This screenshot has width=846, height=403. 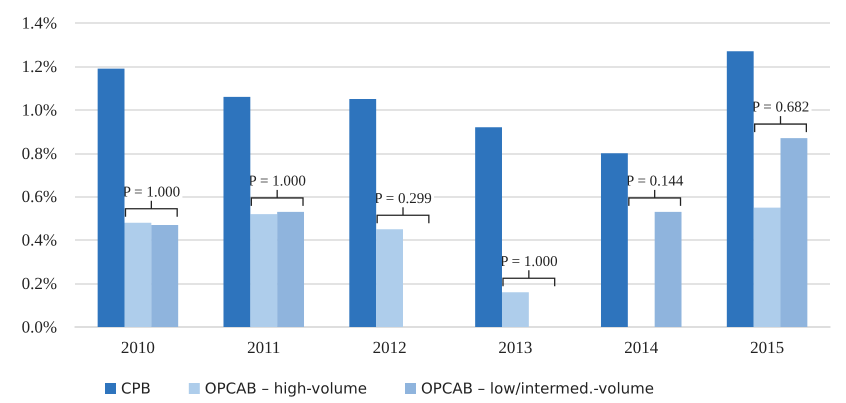 I want to click on legend-label: OPCAB – low/intermed.-volume, so click(x=537, y=389).